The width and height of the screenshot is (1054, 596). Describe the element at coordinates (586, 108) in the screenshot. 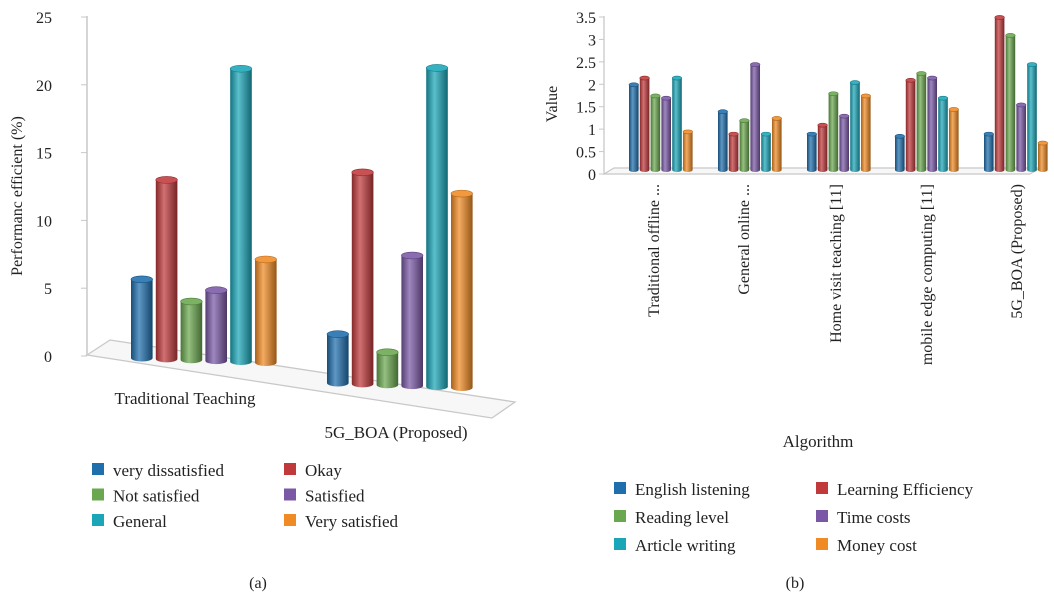

I see `chart-b-y-tick-label: 1.5` at that location.